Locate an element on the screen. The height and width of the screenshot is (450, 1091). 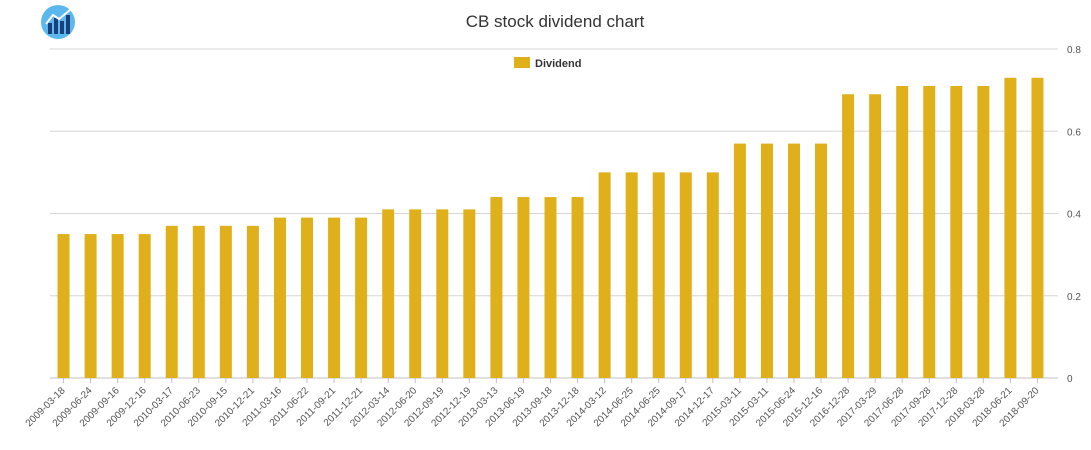
legend: Dividend is located at coordinates (547, 63).